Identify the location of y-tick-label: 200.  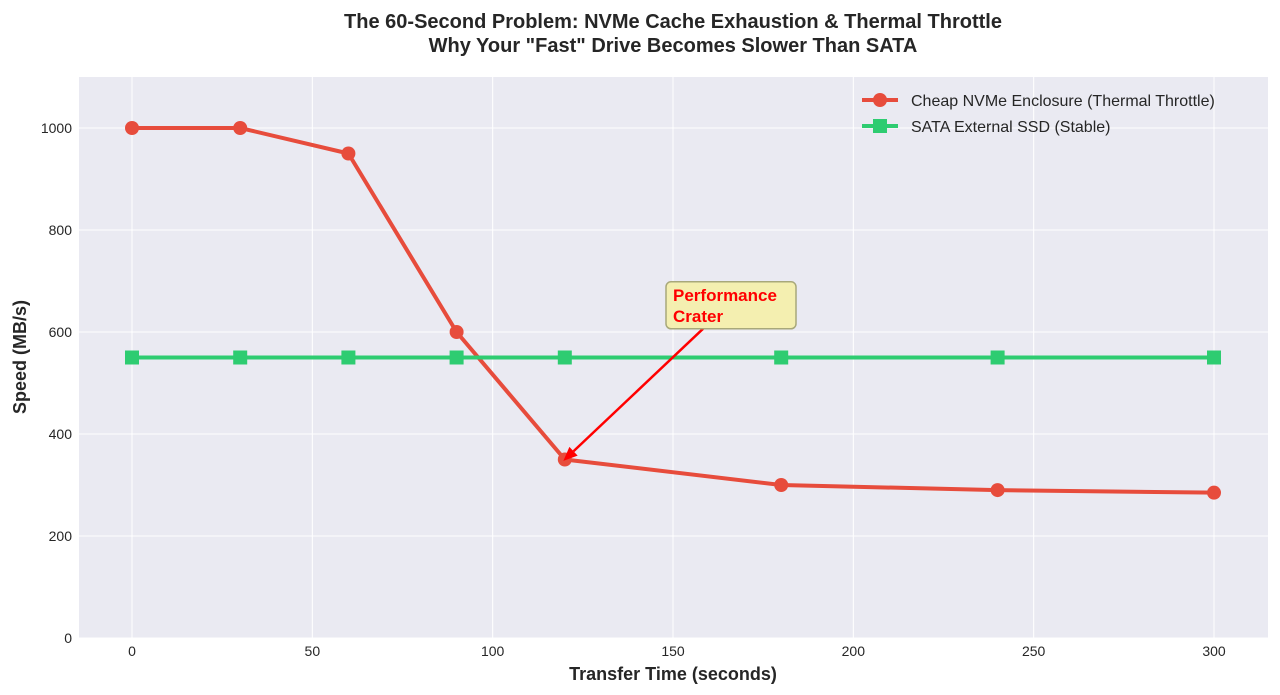
(61, 536).